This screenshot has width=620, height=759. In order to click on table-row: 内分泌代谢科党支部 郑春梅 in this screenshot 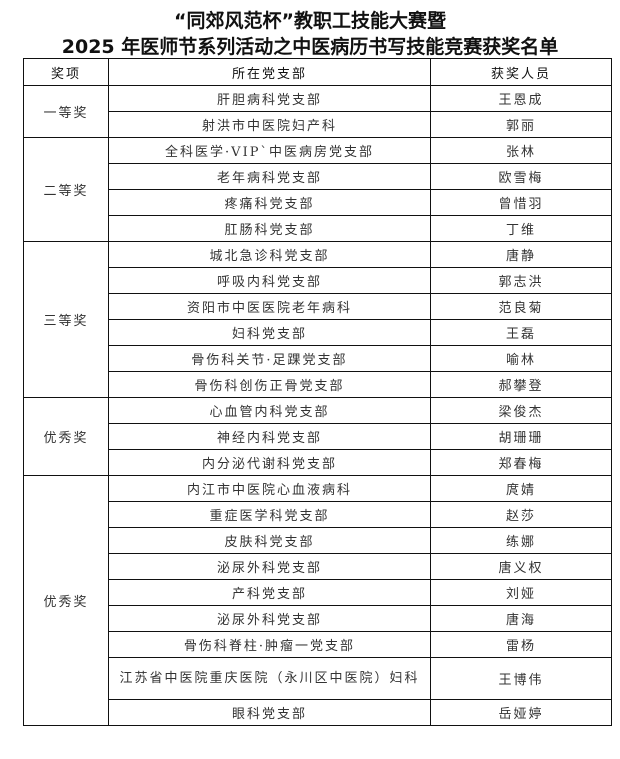, I will do `click(318, 462)`.